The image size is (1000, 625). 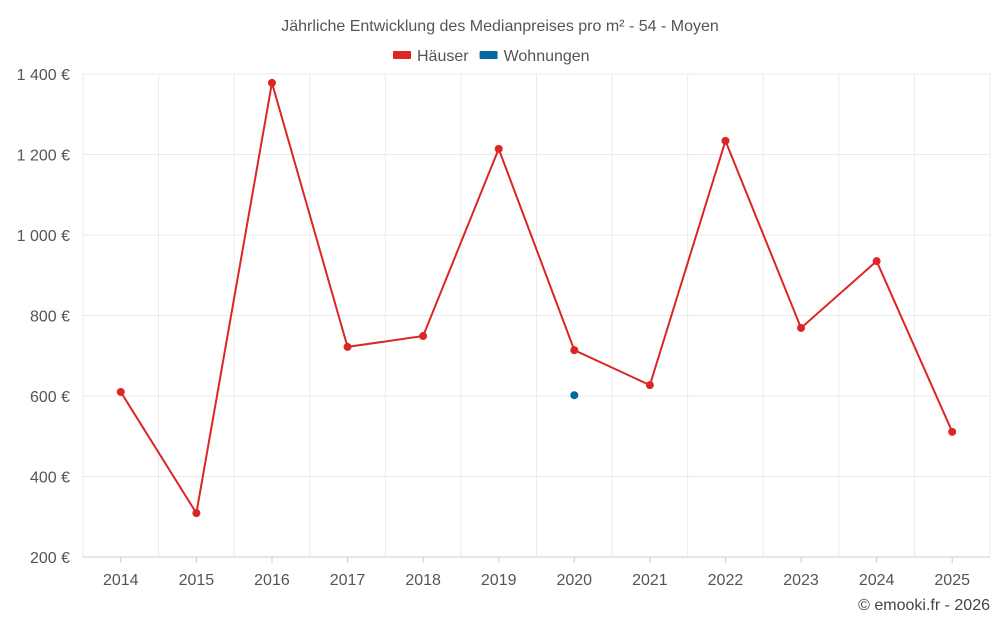 I want to click on credit: © emooki.fr - 2026, so click(x=924, y=605).